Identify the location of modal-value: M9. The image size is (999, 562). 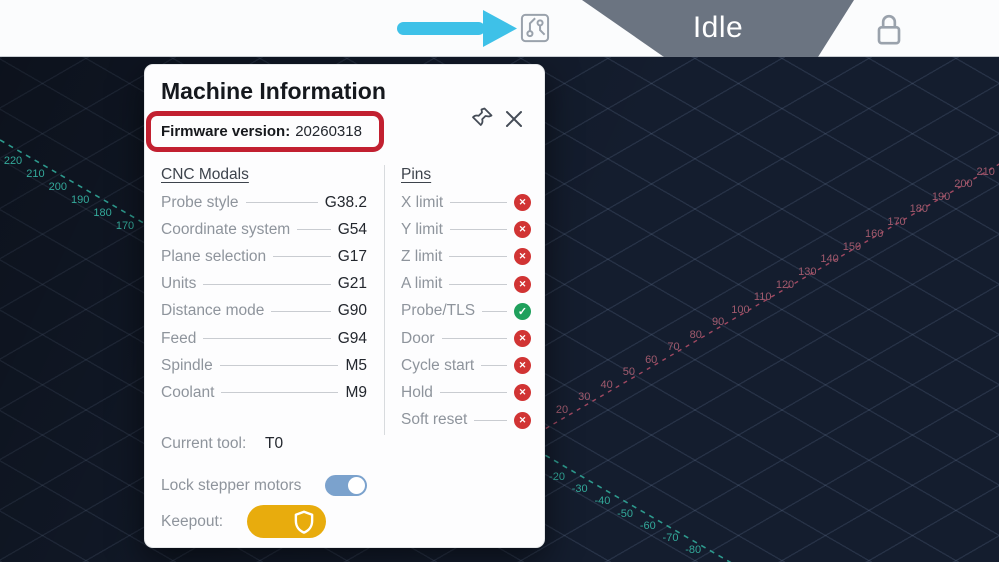
(356, 392).